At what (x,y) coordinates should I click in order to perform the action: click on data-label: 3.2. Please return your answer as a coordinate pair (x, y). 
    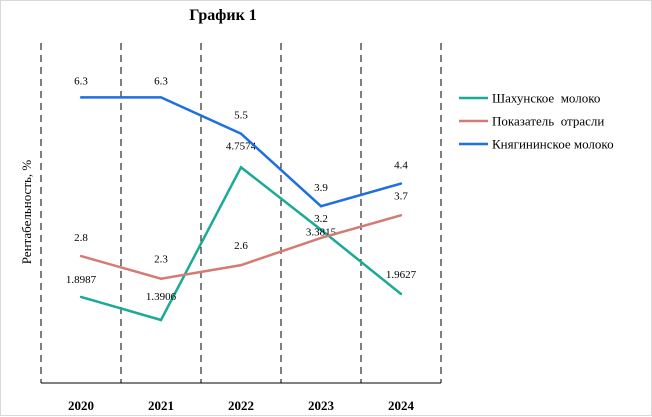
    Looking at the image, I should click on (321, 219).